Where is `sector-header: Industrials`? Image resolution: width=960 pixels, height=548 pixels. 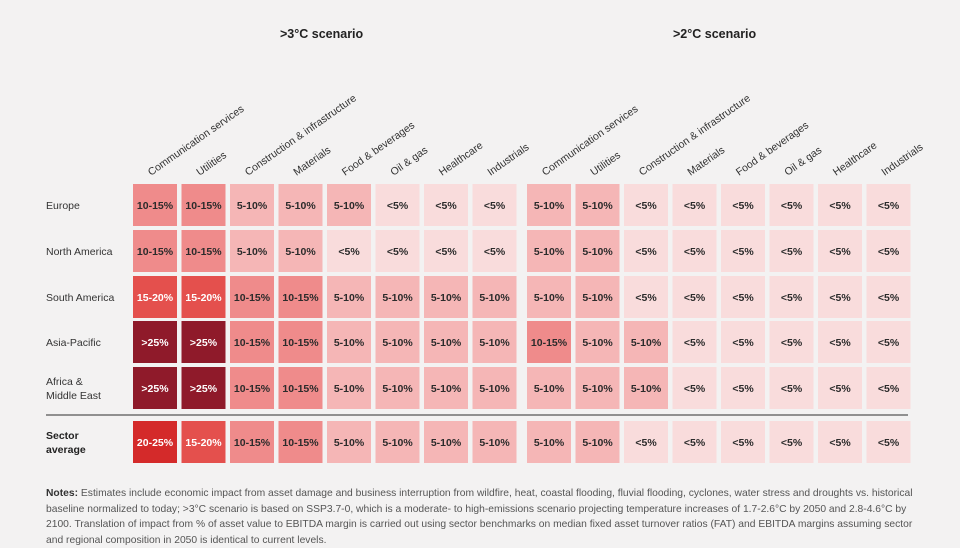 sector-header: Industrials is located at coordinates (902, 159).